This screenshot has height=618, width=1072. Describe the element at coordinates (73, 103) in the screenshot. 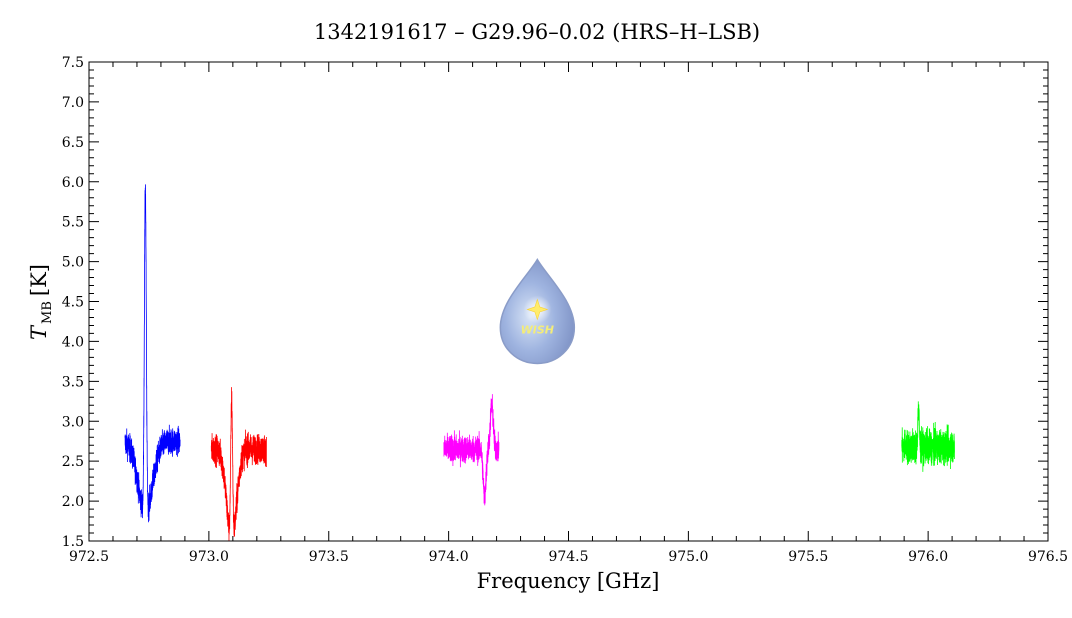

I see `y-tick-label: 7.0` at that location.